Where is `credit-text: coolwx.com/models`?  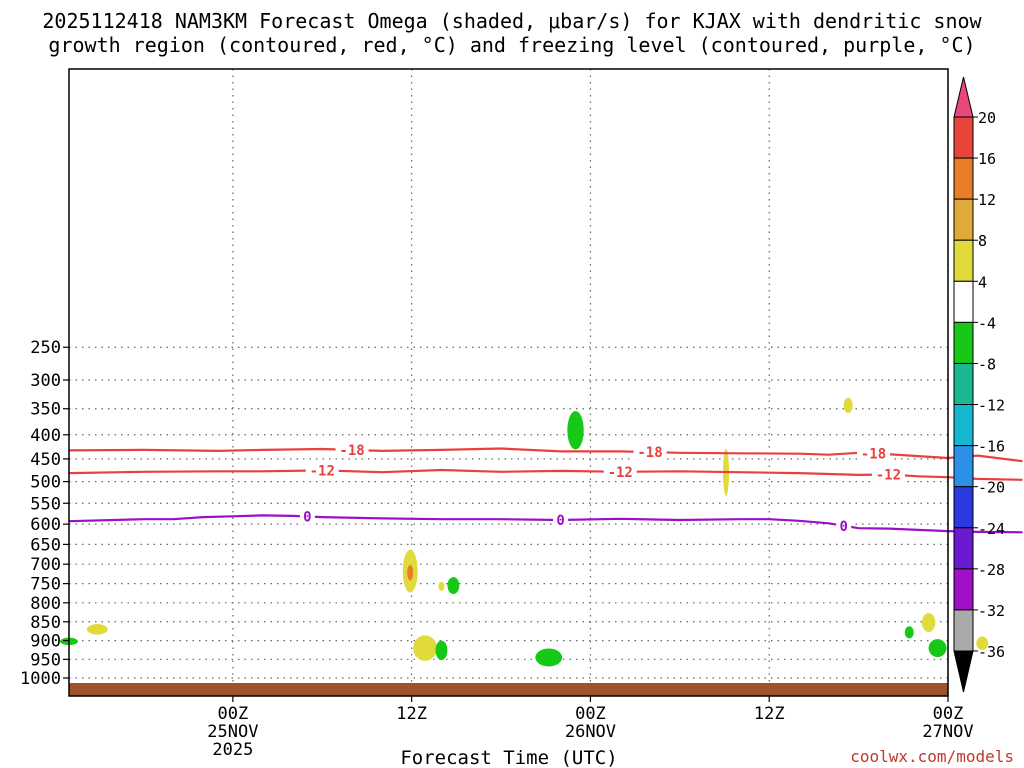
credit-text: coolwx.com/models is located at coordinates (932, 756).